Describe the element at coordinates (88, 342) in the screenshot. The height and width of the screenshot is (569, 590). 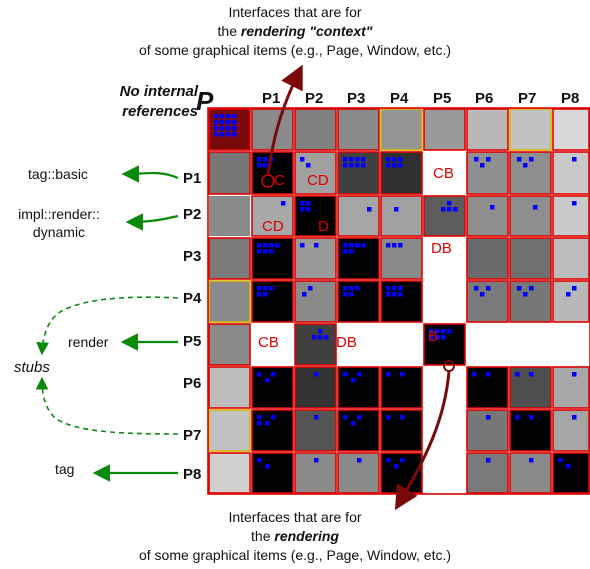
I see `side-label-render: render` at that location.